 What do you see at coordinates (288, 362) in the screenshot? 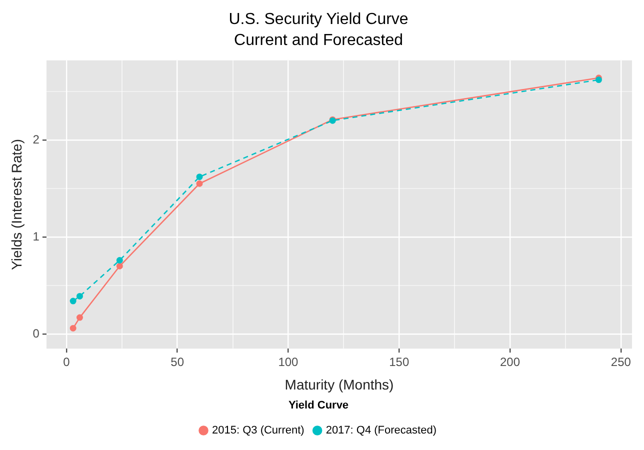
I see `x-tick-label: 100` at bounding box center [288, 362].